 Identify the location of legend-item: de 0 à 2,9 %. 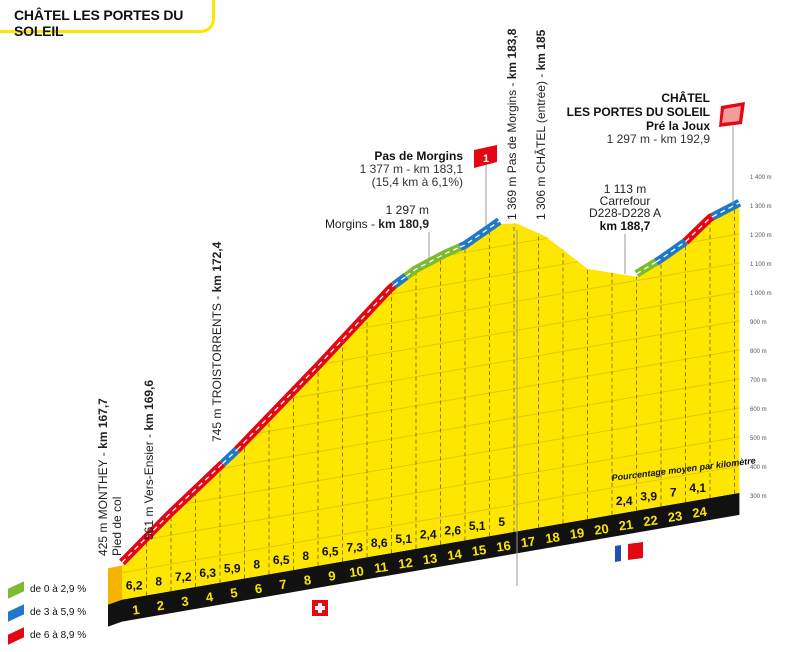
(47, 589).